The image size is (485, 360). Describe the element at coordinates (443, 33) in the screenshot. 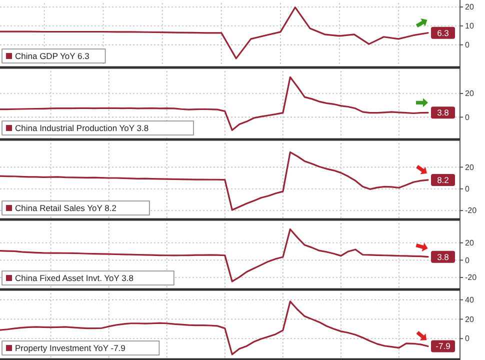

I see `data-label: 6.3` at that location.